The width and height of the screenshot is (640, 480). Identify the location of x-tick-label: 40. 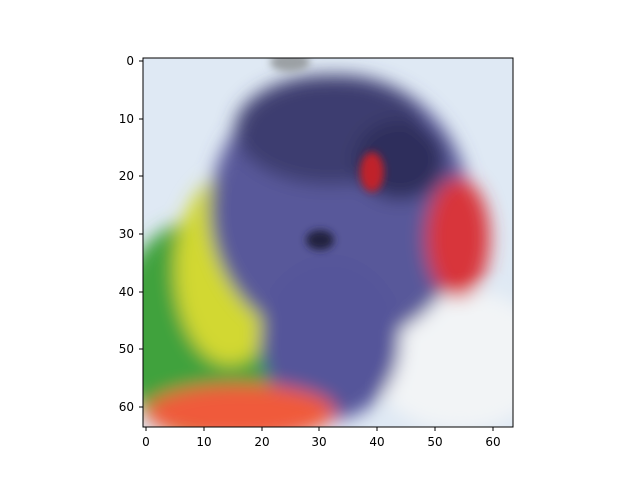
(376, 442).